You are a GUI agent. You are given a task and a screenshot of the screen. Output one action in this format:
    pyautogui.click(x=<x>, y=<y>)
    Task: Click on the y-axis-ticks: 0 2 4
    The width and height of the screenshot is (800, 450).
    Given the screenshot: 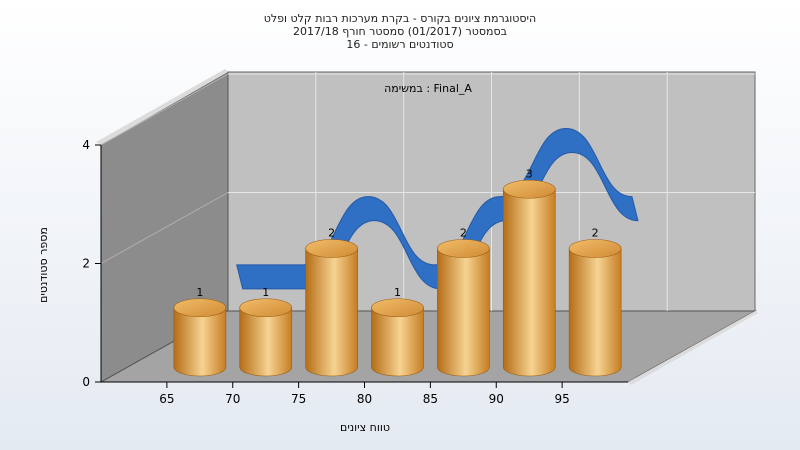 What is the action you would take?
    pyautogui.click(x=91, y=263)
    